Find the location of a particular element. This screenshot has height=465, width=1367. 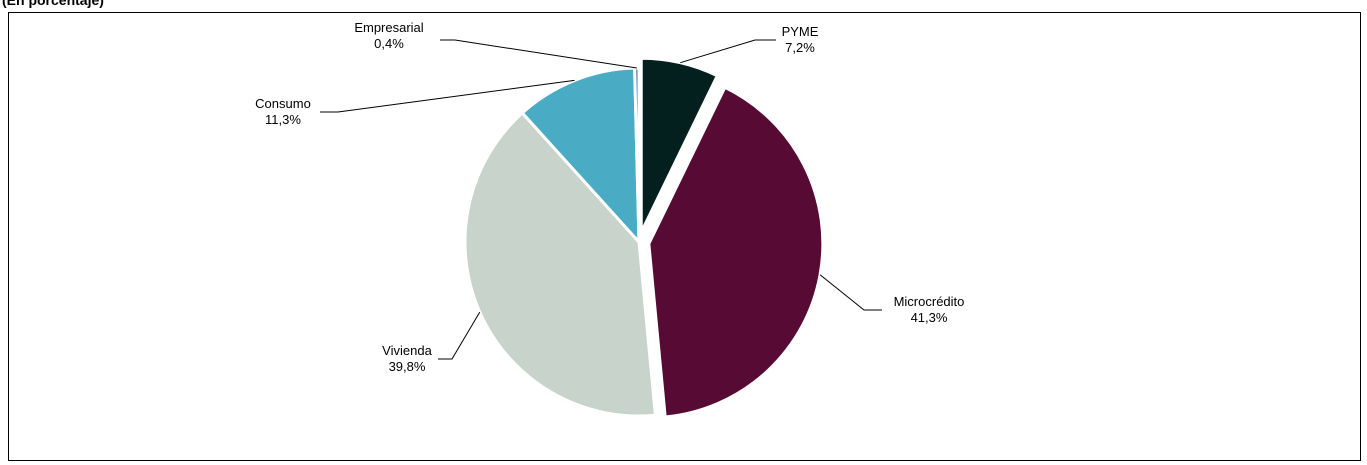

leader-line-consumo is located at coordinates (447, 96).